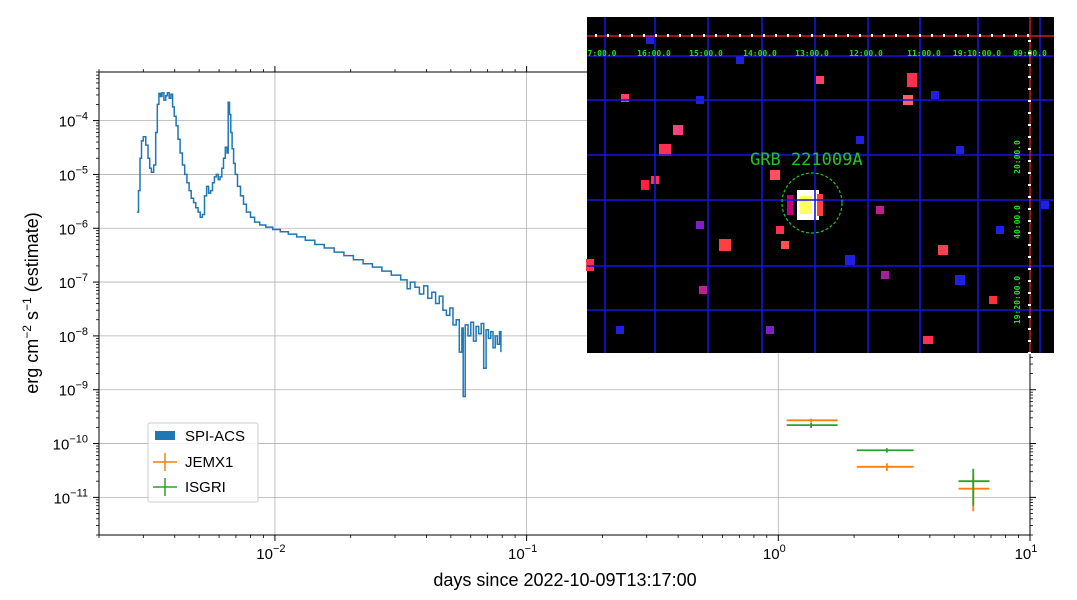 The width and height of the screenshot is (1077, 600). I want to click on x-tick-label: 10⁻², so click(270, 553).